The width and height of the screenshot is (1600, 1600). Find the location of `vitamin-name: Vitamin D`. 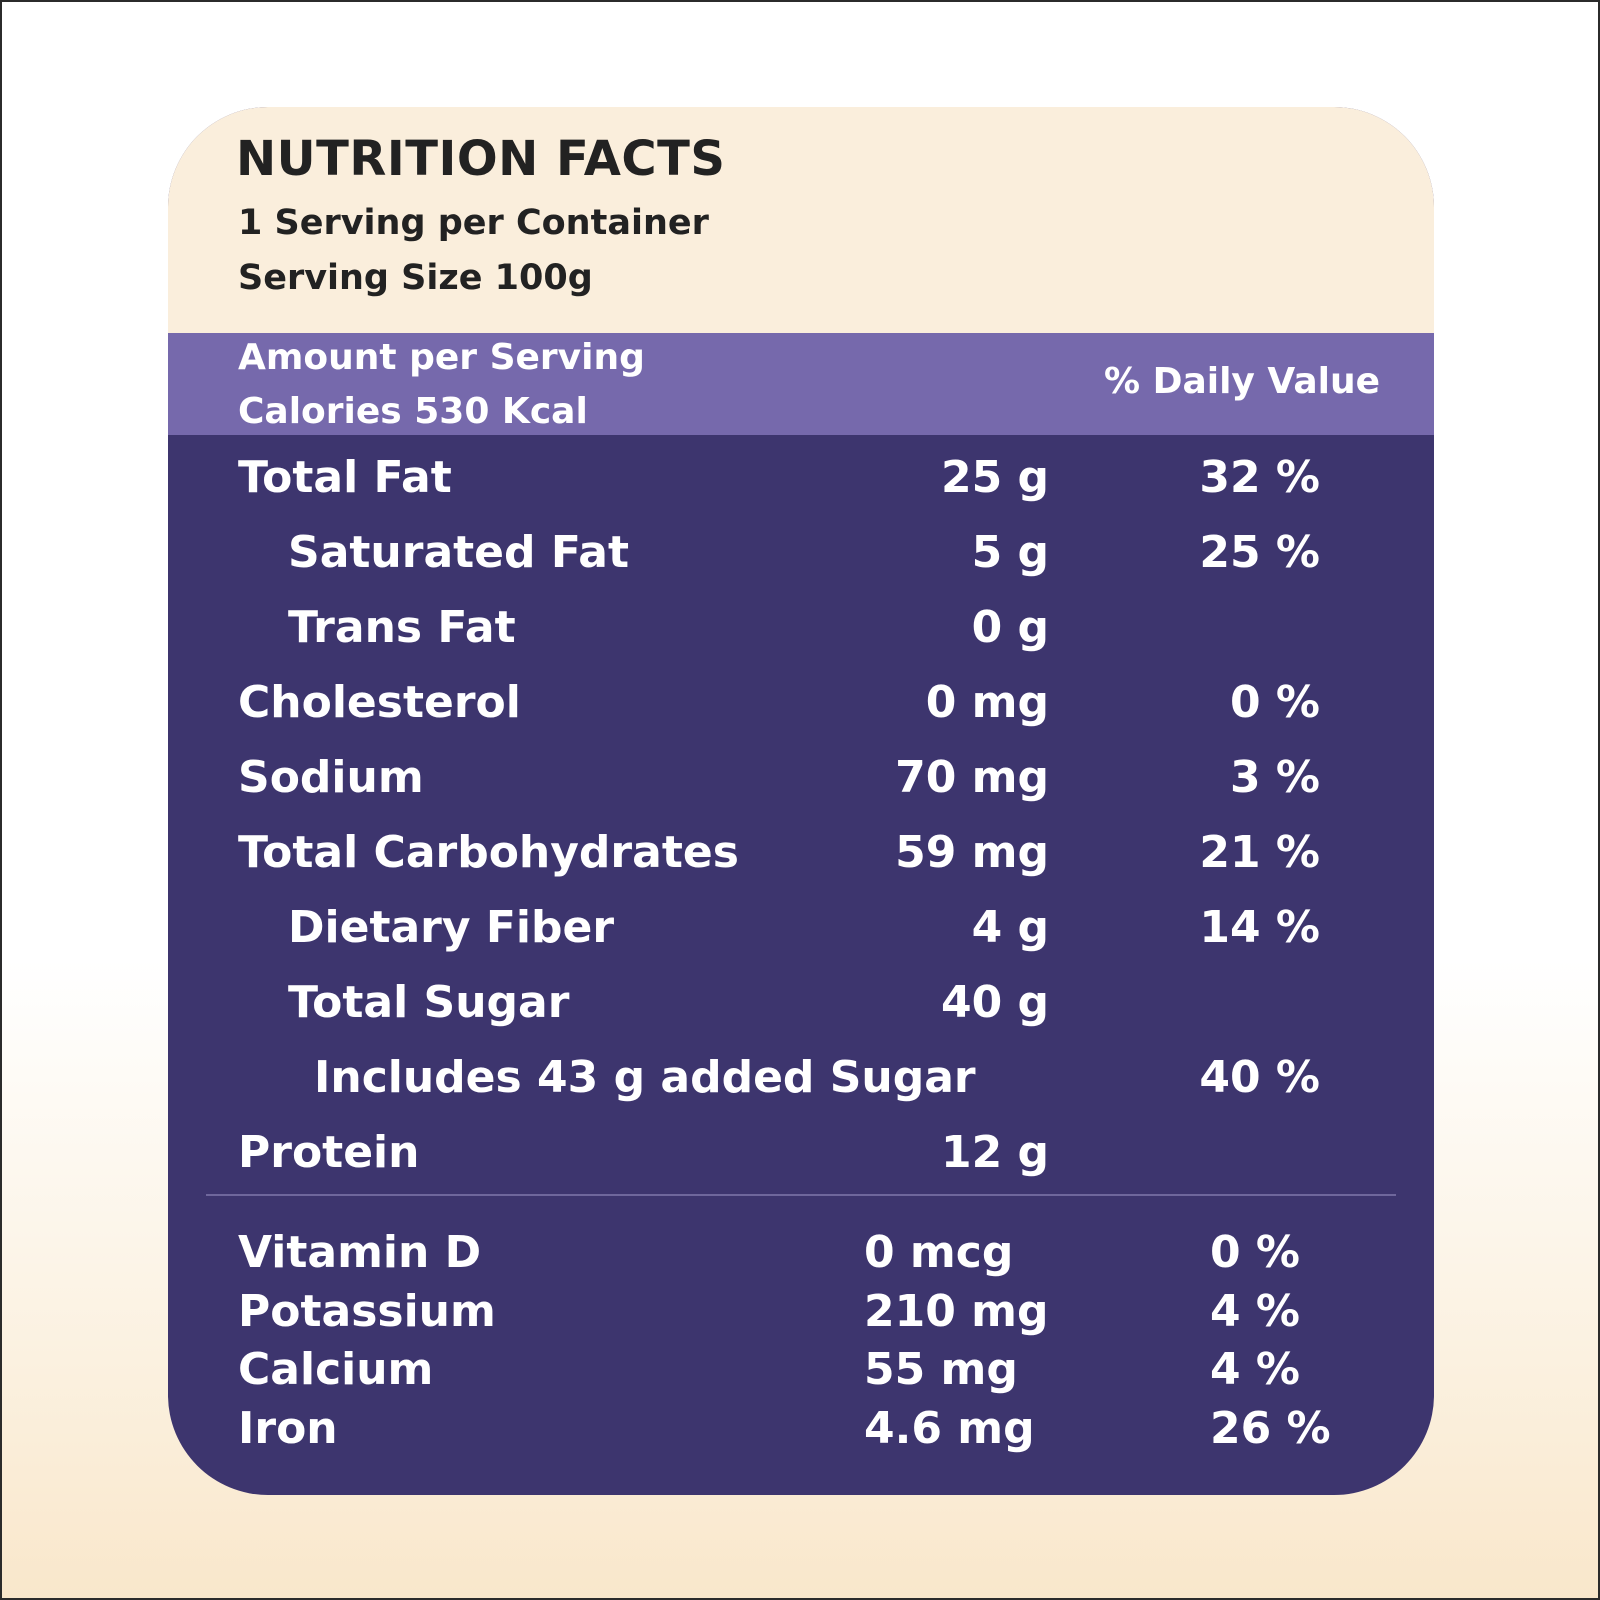

vitamin-name: Vitamin D is located at coordinates (360, 1252).